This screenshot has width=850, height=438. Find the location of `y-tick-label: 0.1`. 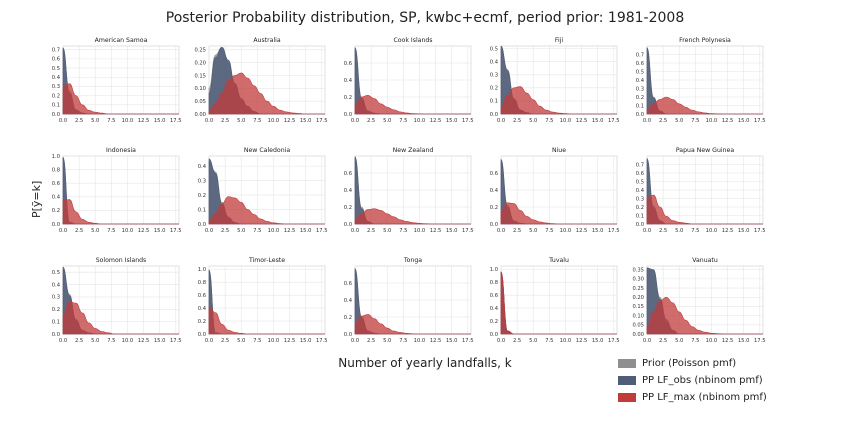

y-tick-label: 0.1 is located at coordinates (640, 106).